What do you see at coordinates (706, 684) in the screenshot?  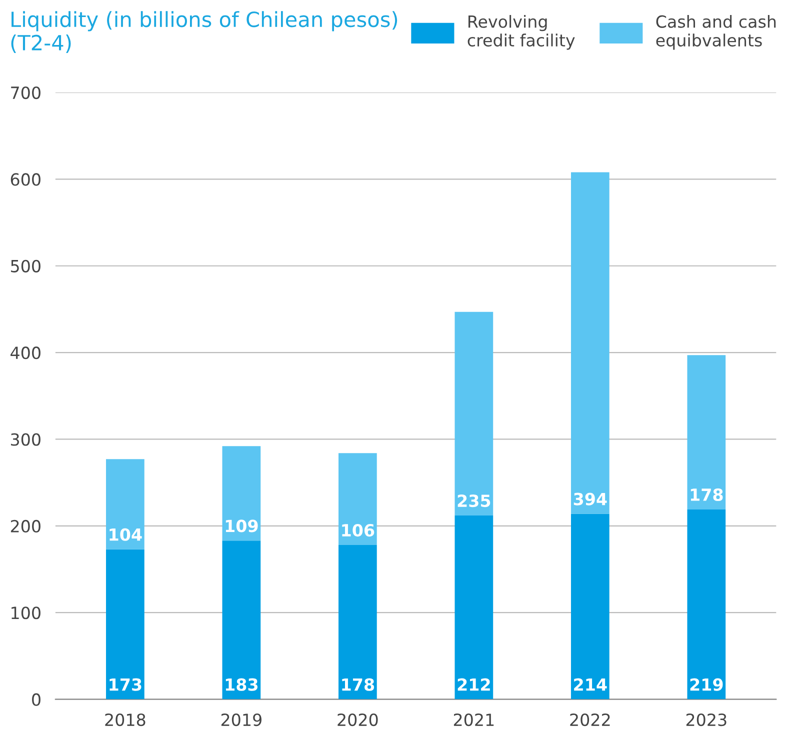 I see `data-label: 219` at bounding box center [706, 684].